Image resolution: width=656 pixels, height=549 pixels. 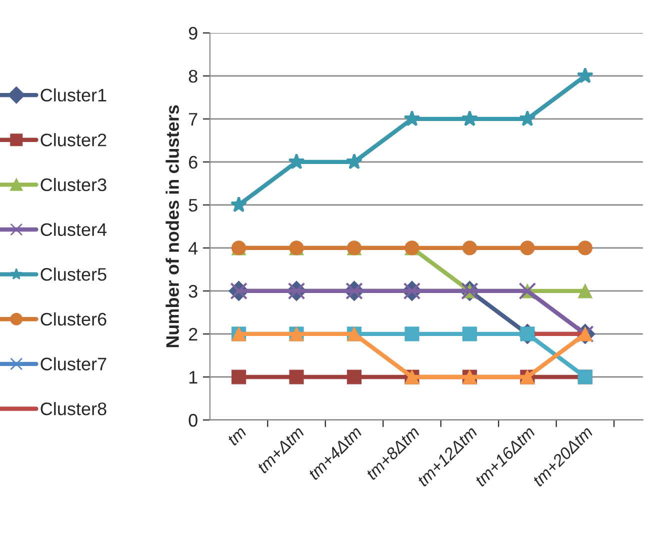 I want to click on y-tick-label: 7, so click(x=193, y=119).